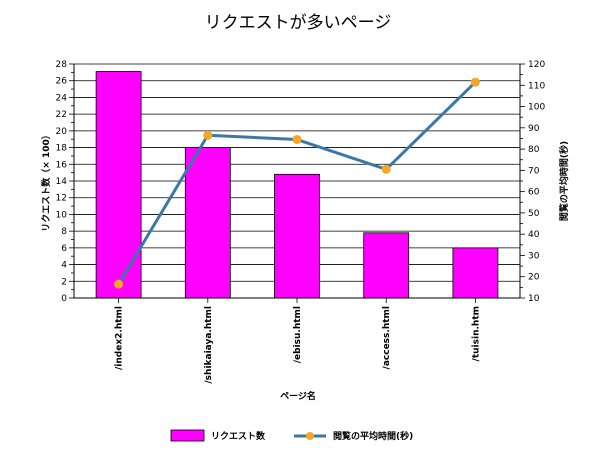  I want to click on category-label: /ebisu.html, so click(298, 334).